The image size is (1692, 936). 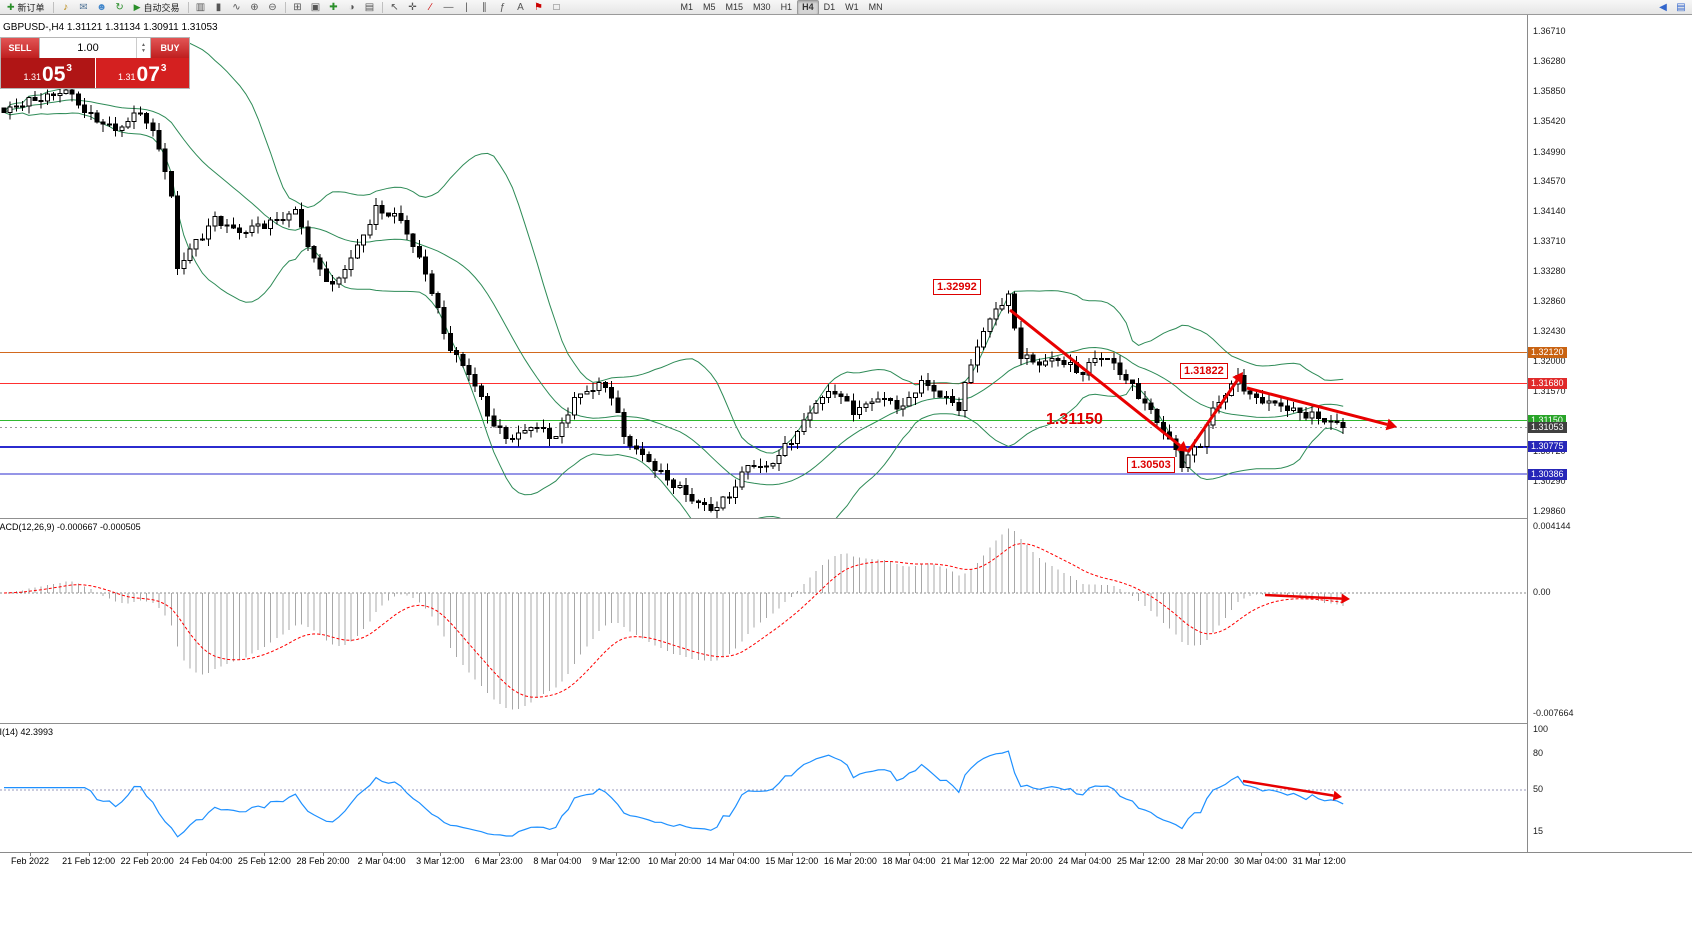 I want to click on zoom-in-icon: ⊕, so click(x=254, y=7).